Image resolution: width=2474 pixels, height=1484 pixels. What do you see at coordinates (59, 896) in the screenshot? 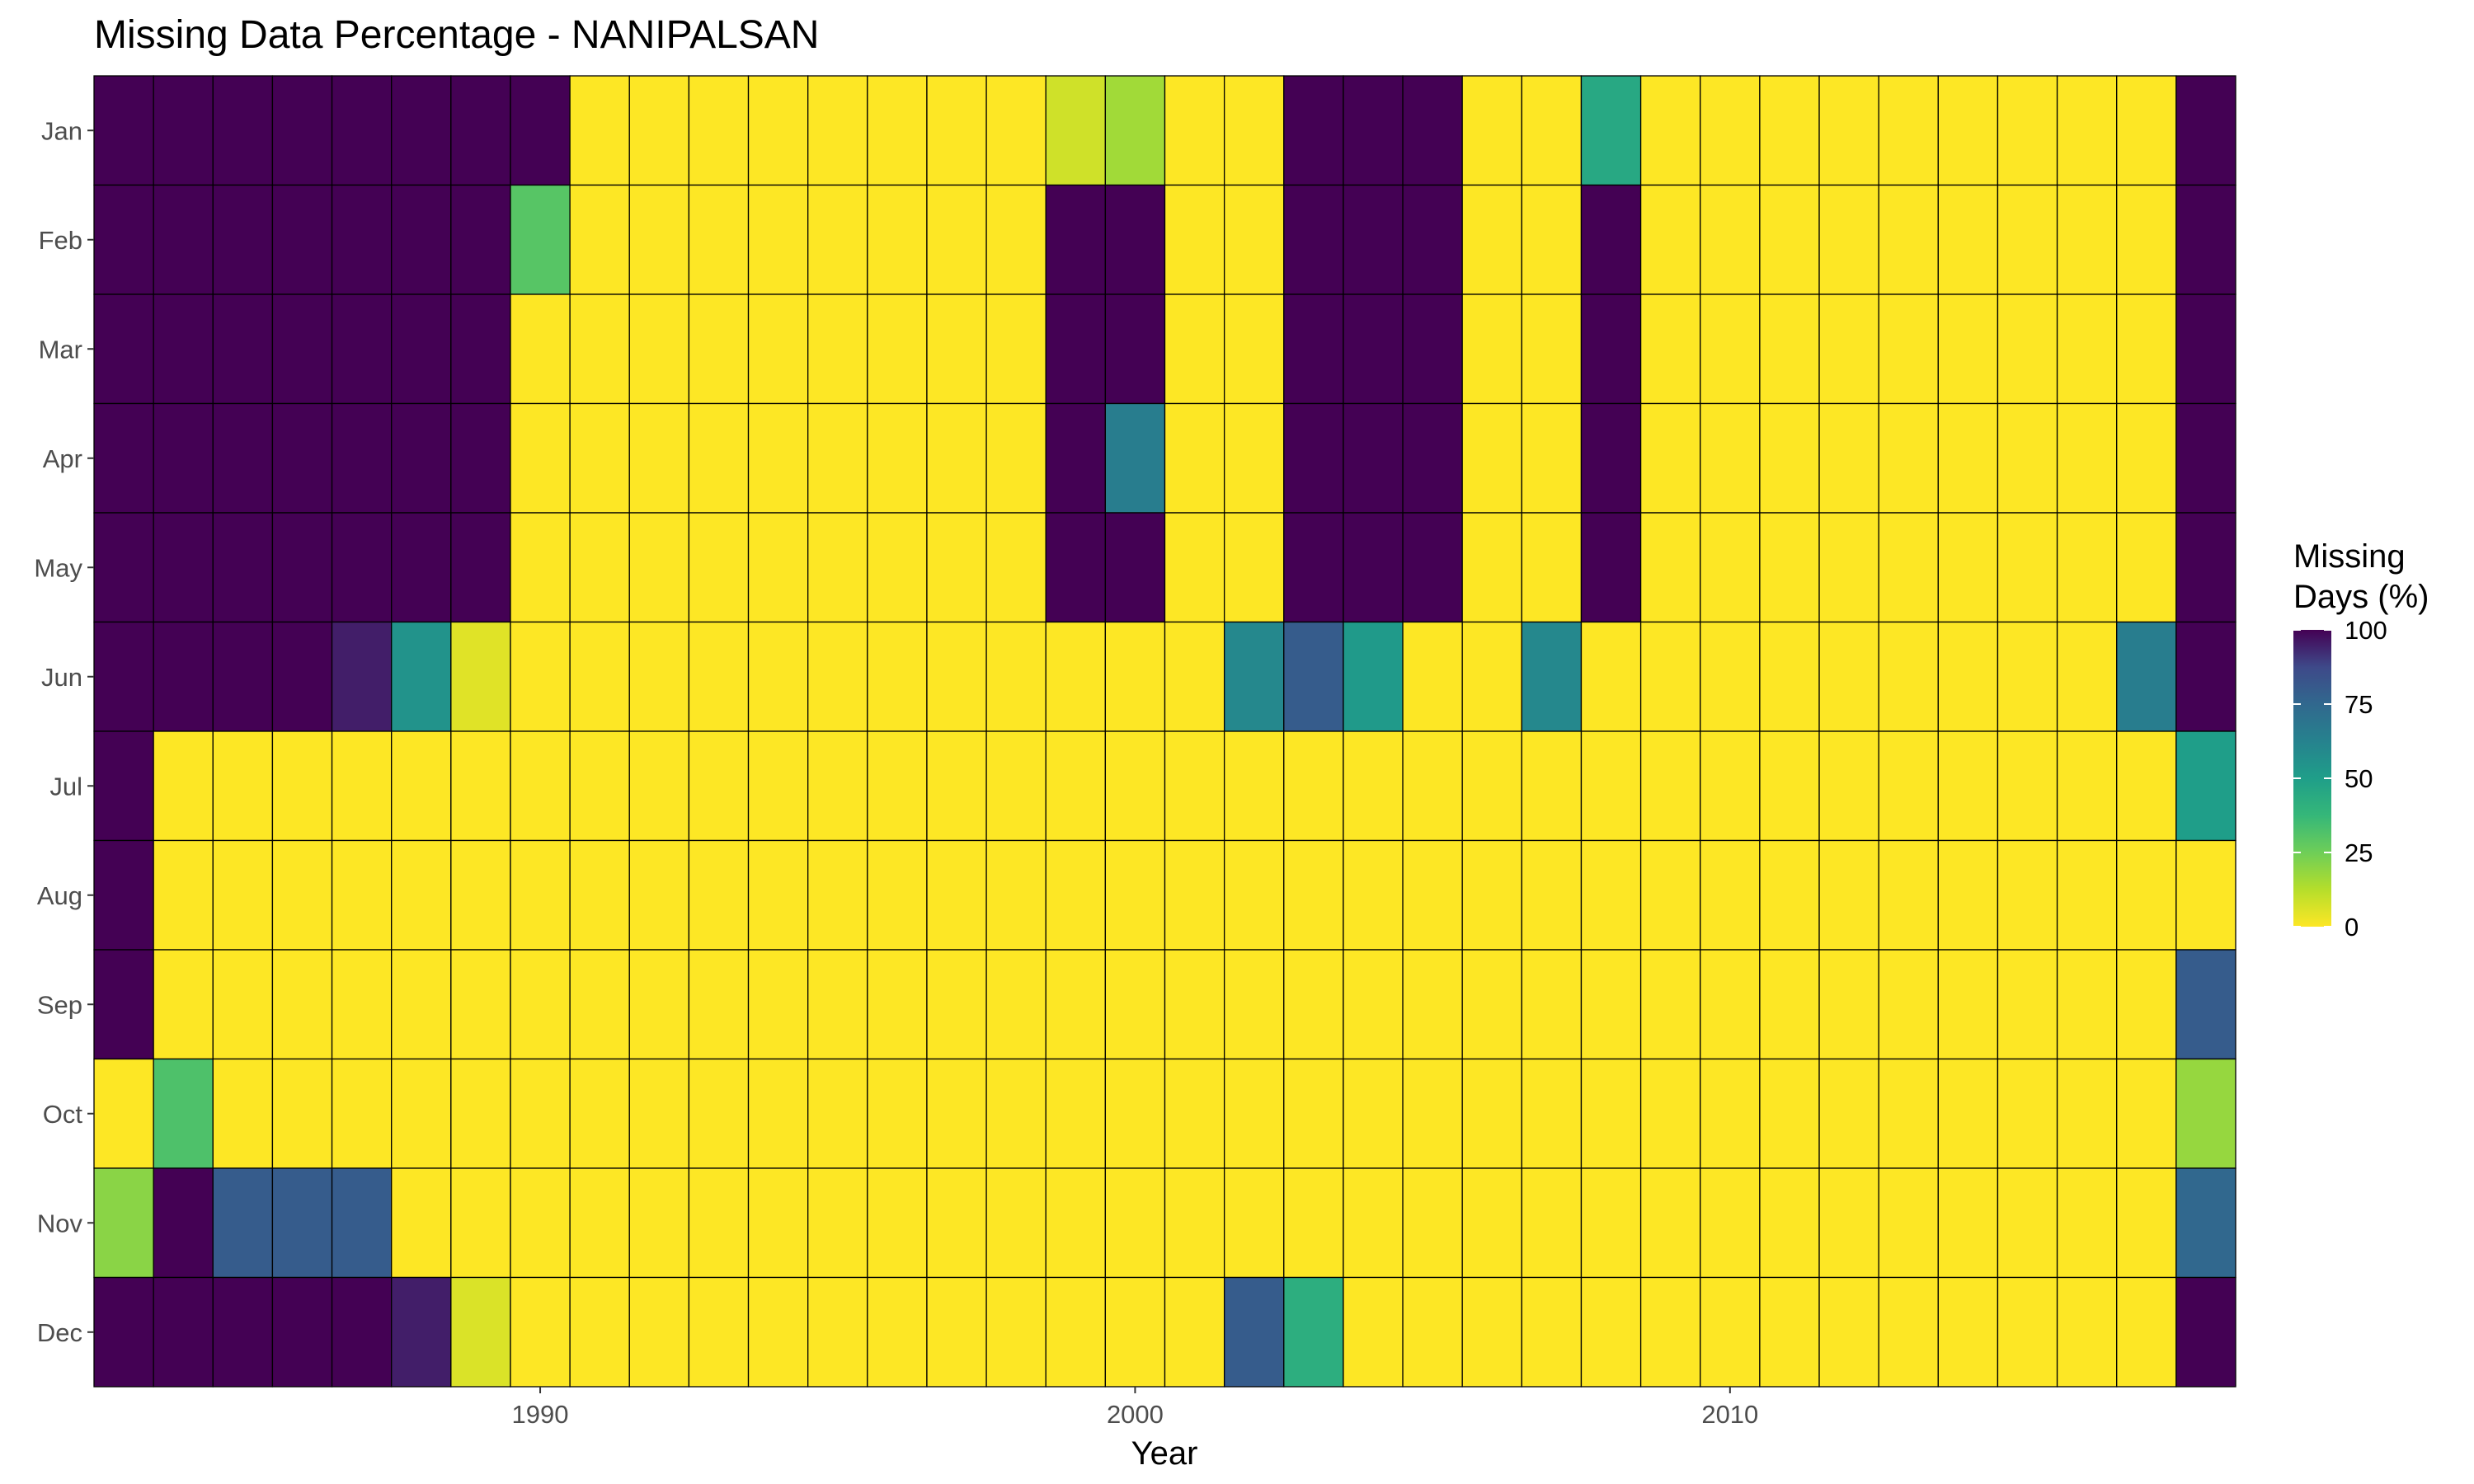
I see `y-tick-label: Aug` at bounding box center [59, 896].